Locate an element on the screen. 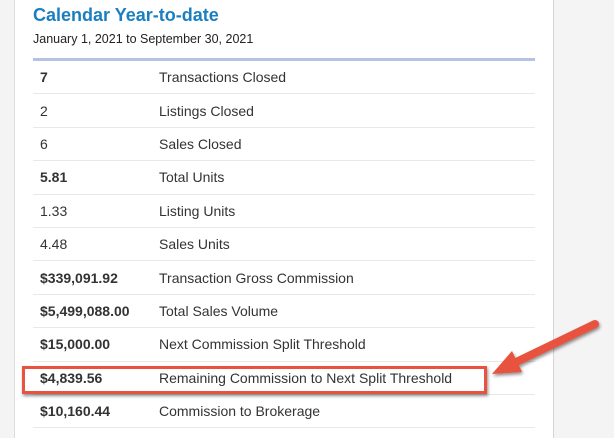 This screenshot has width=614, height=438. date-range: January 1, 2021 to September 30, 2021 is located at coordinates (143, 39).